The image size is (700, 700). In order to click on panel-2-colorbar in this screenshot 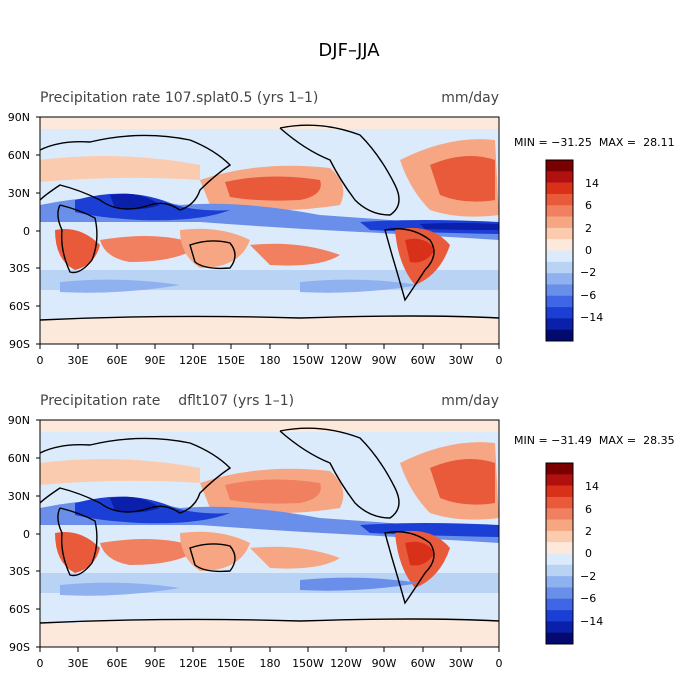, I will do `click(559, 553)`.